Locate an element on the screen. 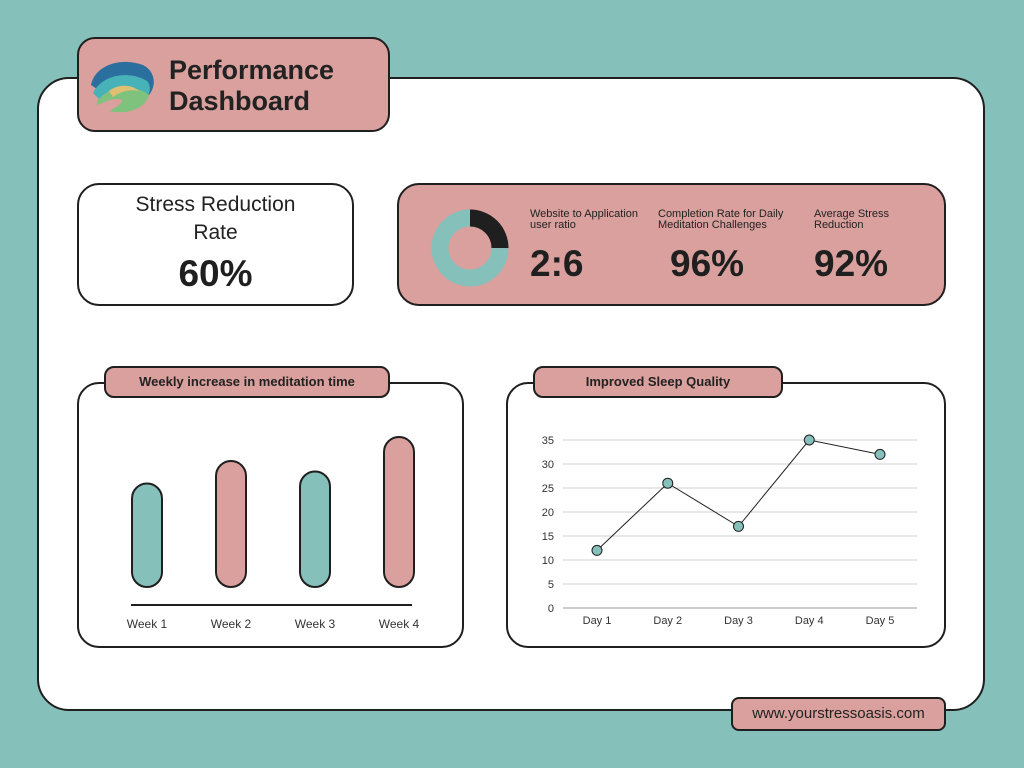  website-url: www.yourstressoasis.com is located at coordinates (838, 714).